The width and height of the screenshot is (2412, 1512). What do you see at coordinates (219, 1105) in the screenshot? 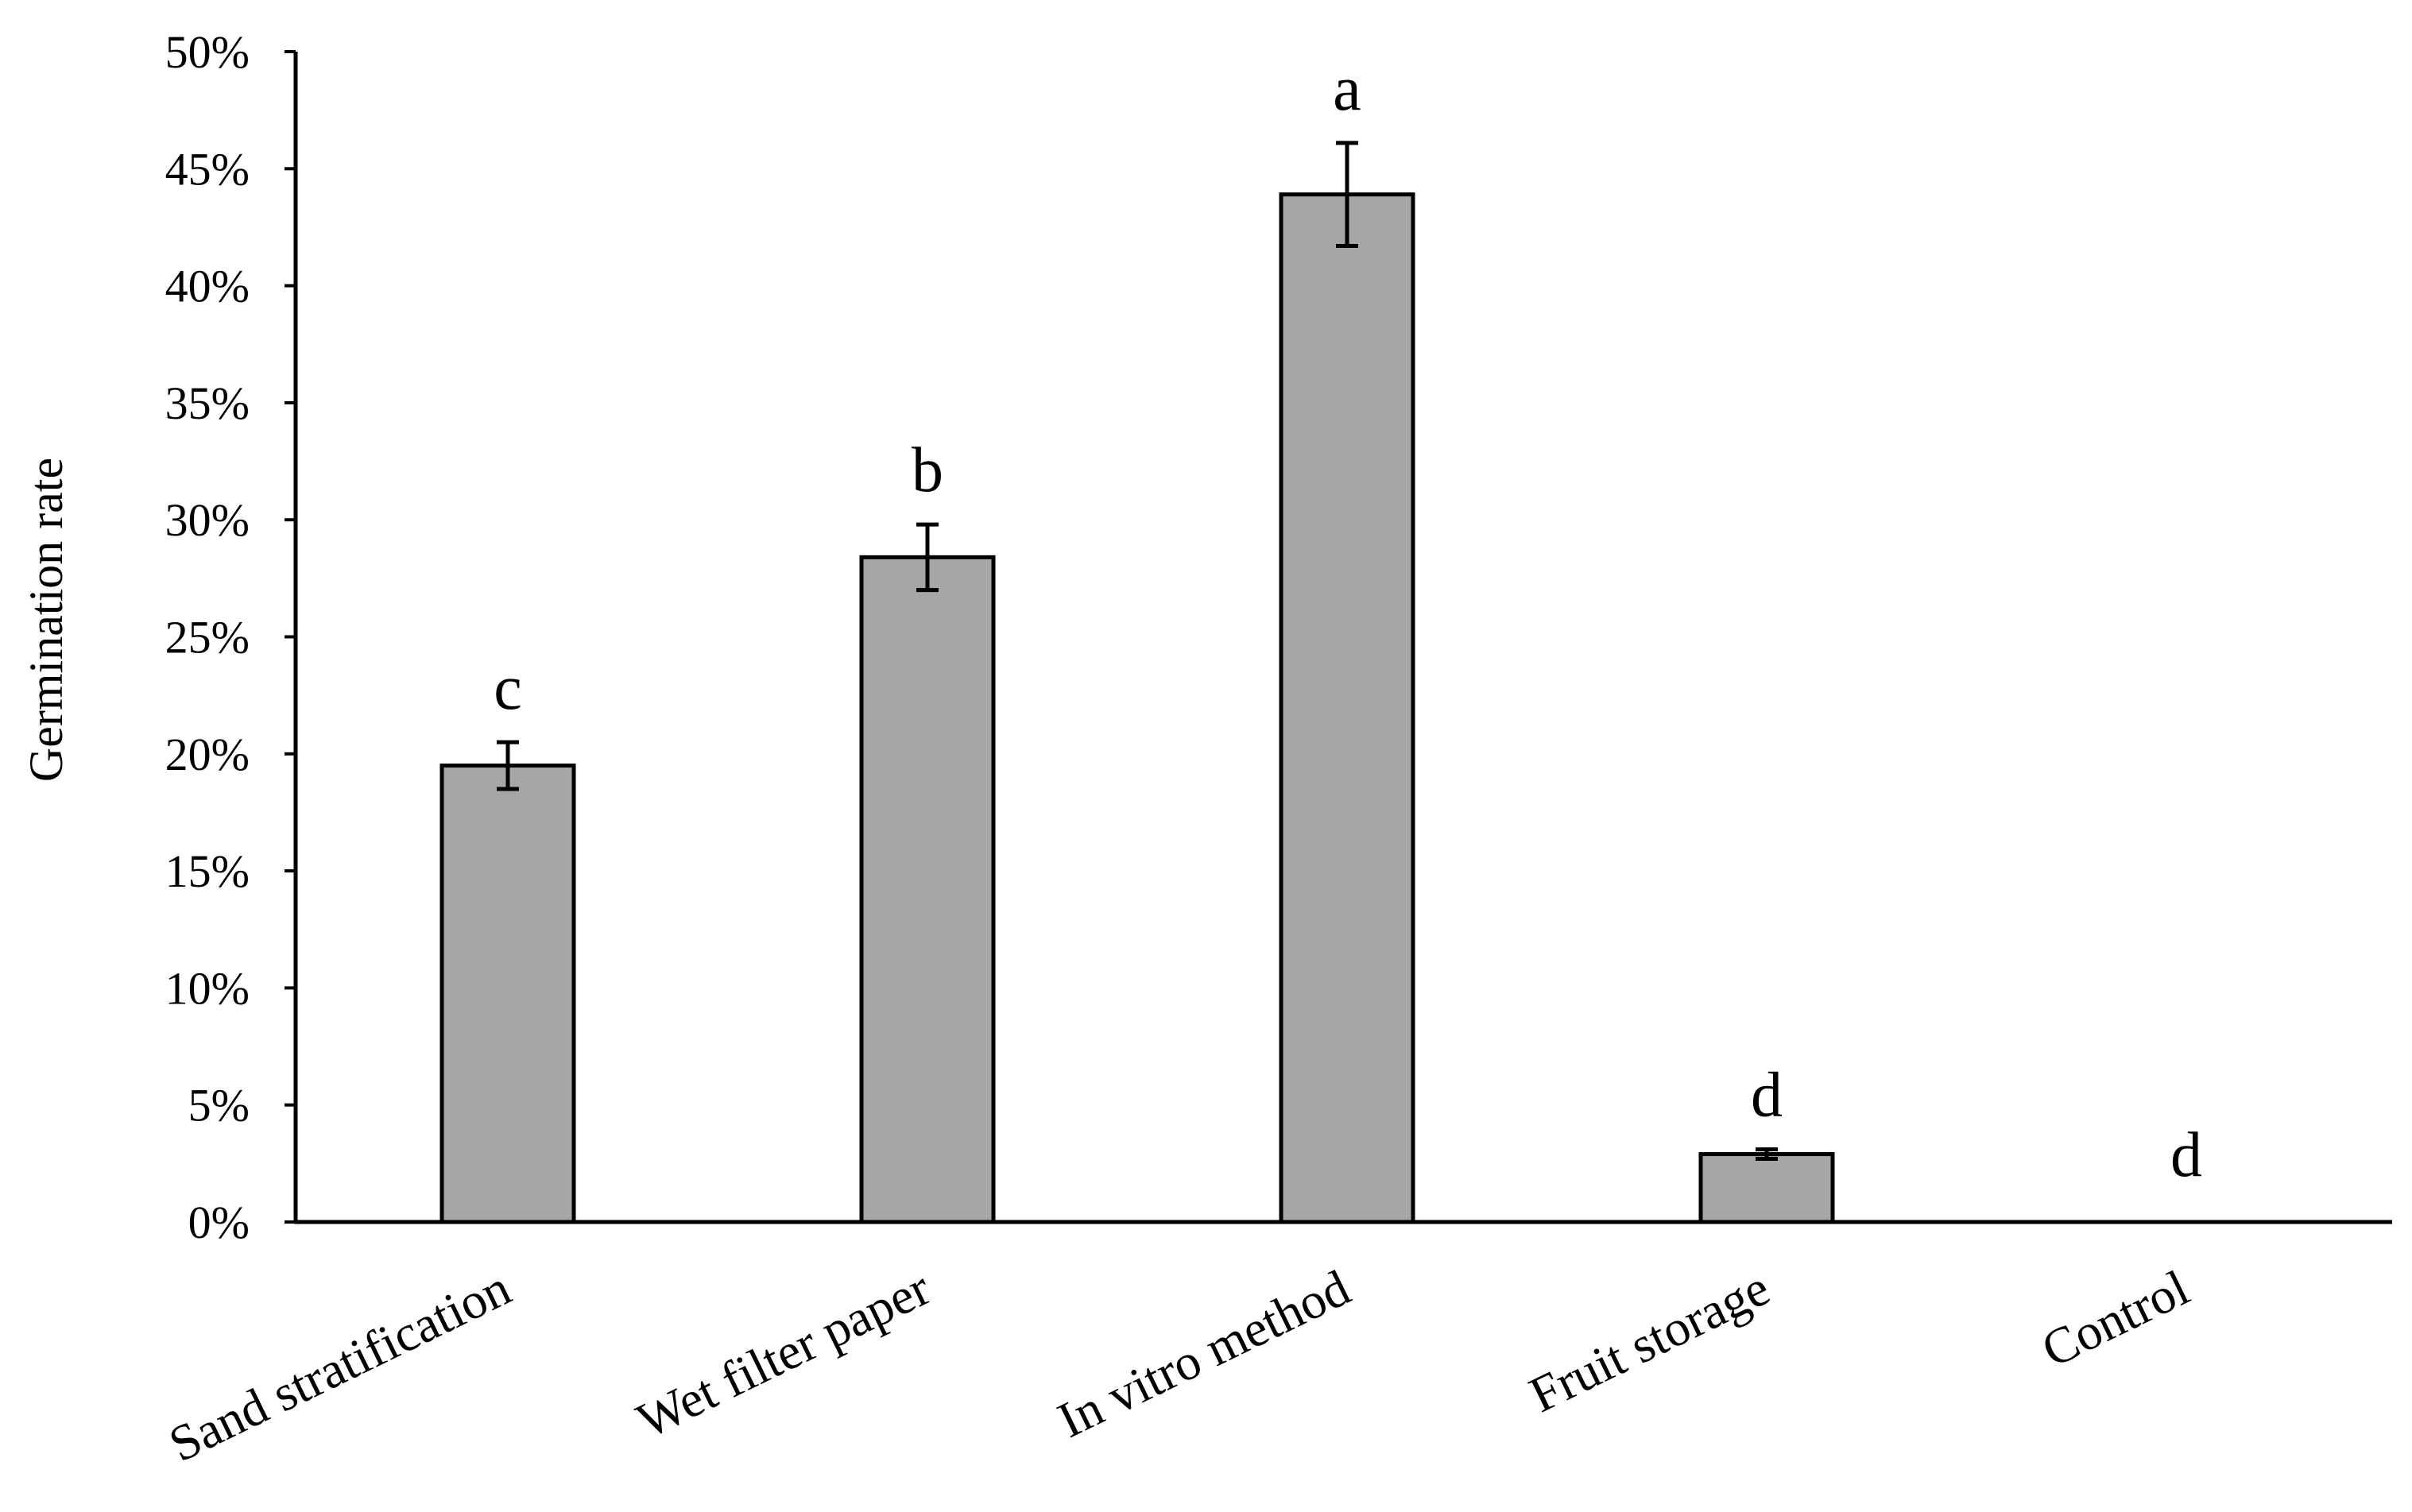
I see `y-tick-label: 5%` at bounding box center [219, 1105].